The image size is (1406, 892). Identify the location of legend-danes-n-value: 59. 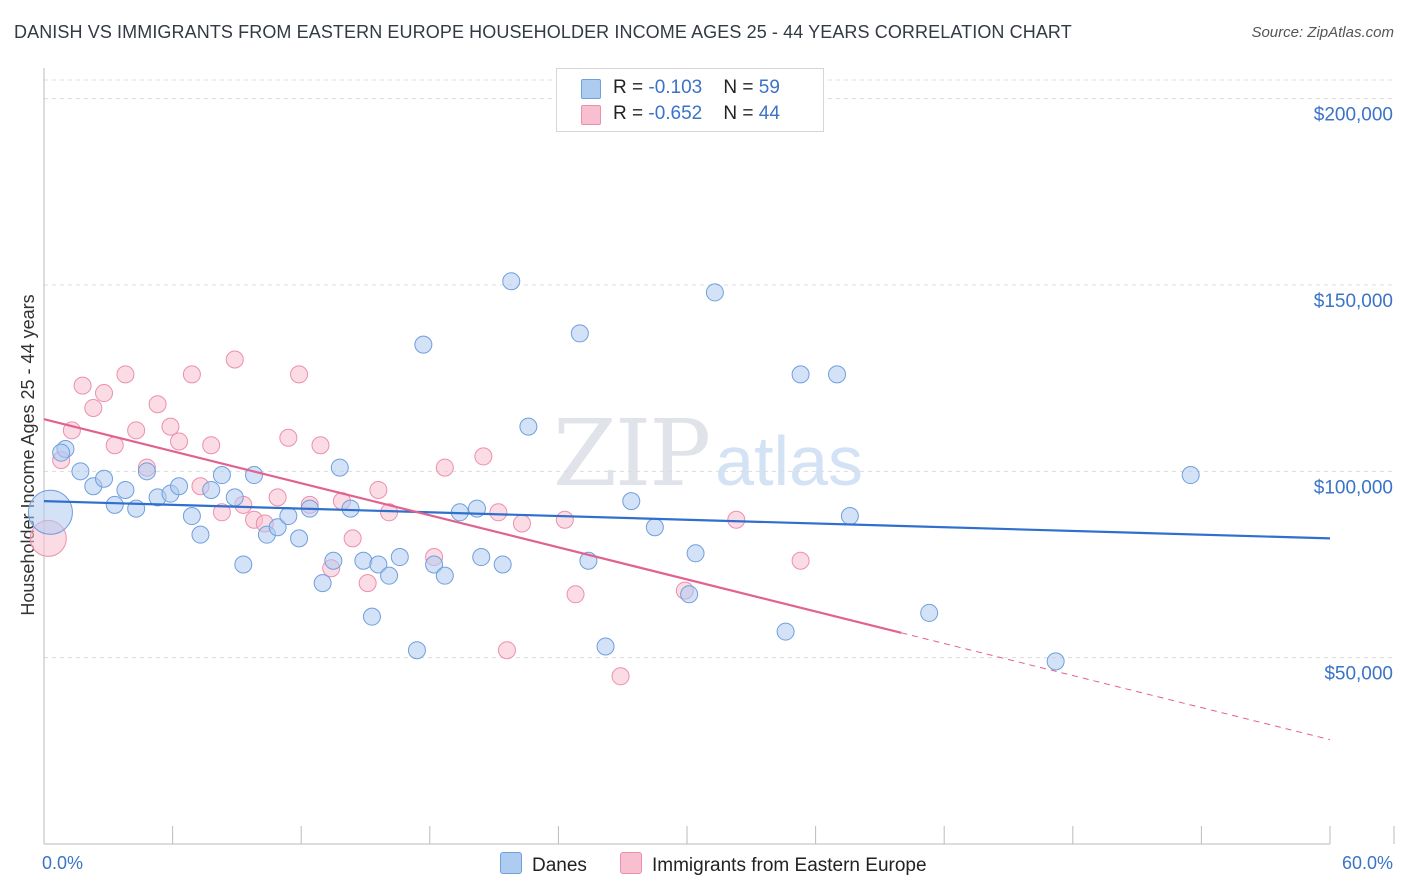
(769, 87).